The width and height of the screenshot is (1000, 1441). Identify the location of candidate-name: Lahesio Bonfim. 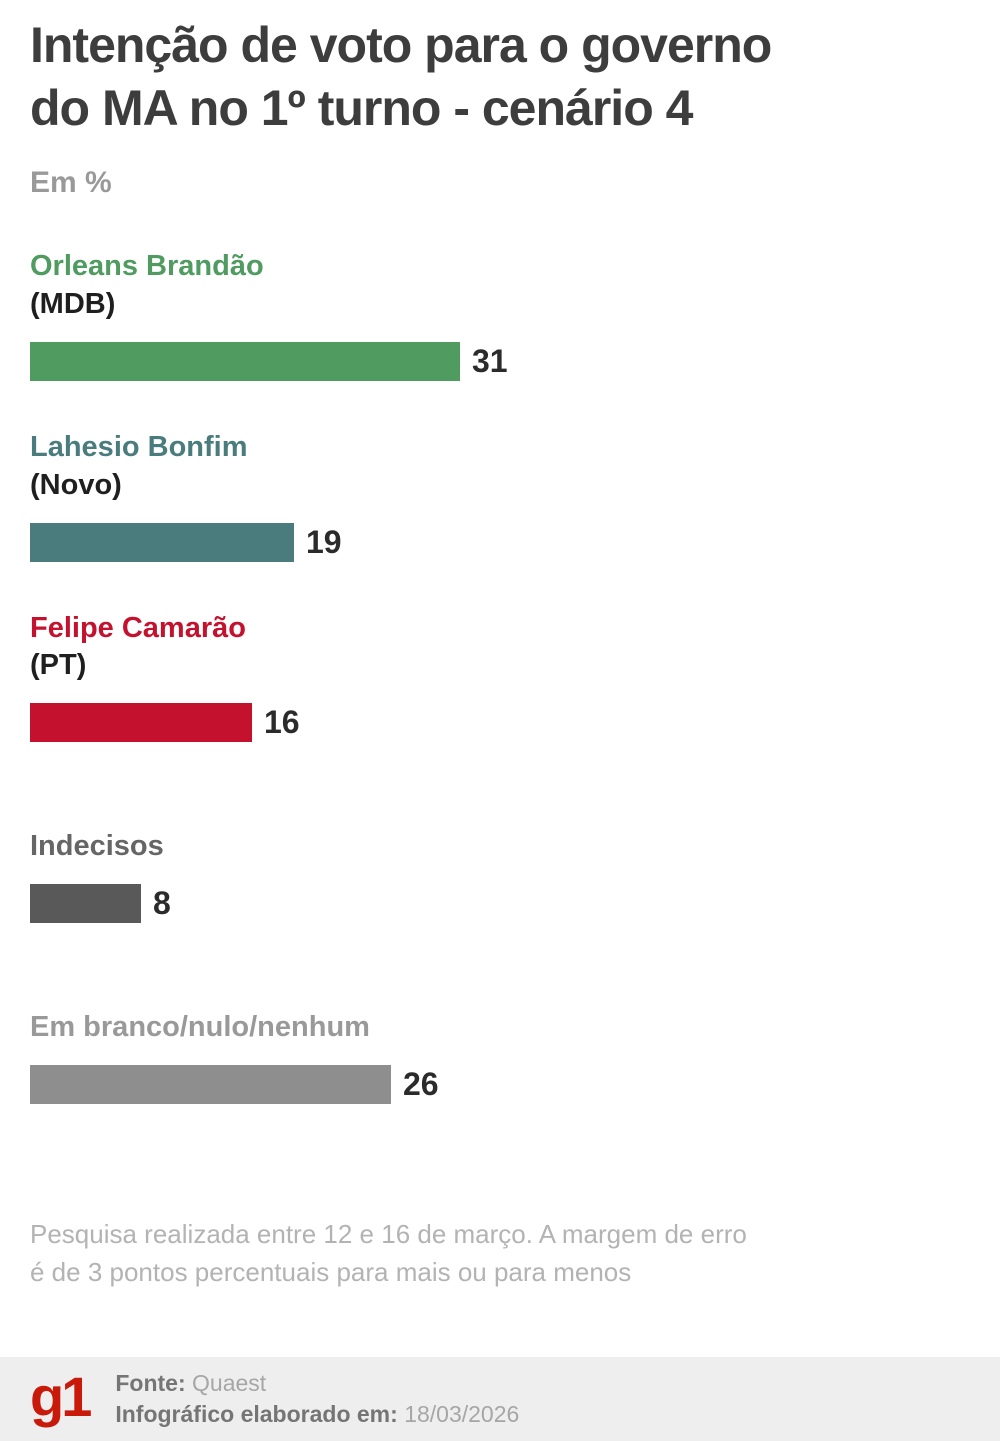
(139, 446).